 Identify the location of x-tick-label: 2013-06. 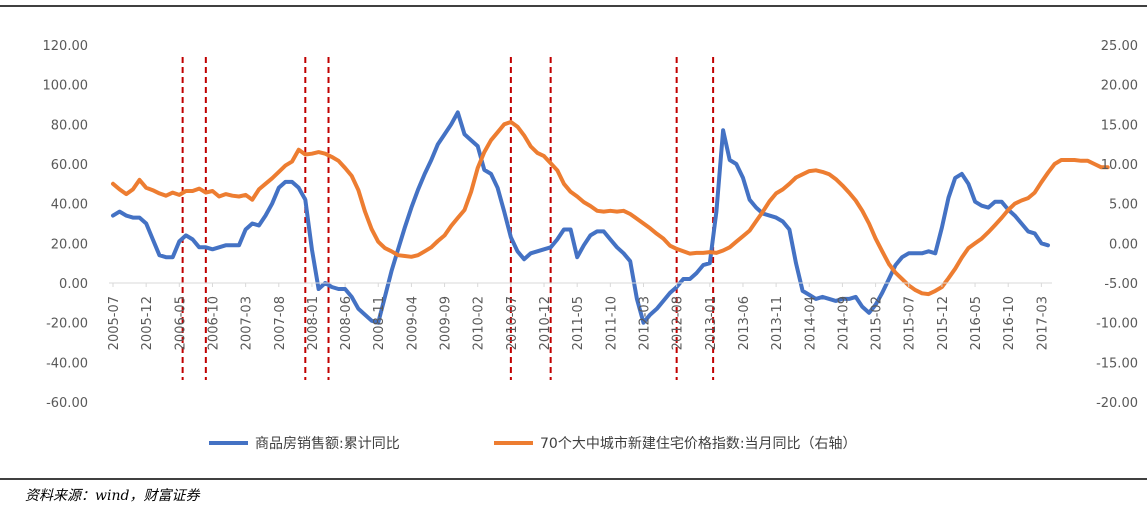
(744, 323).